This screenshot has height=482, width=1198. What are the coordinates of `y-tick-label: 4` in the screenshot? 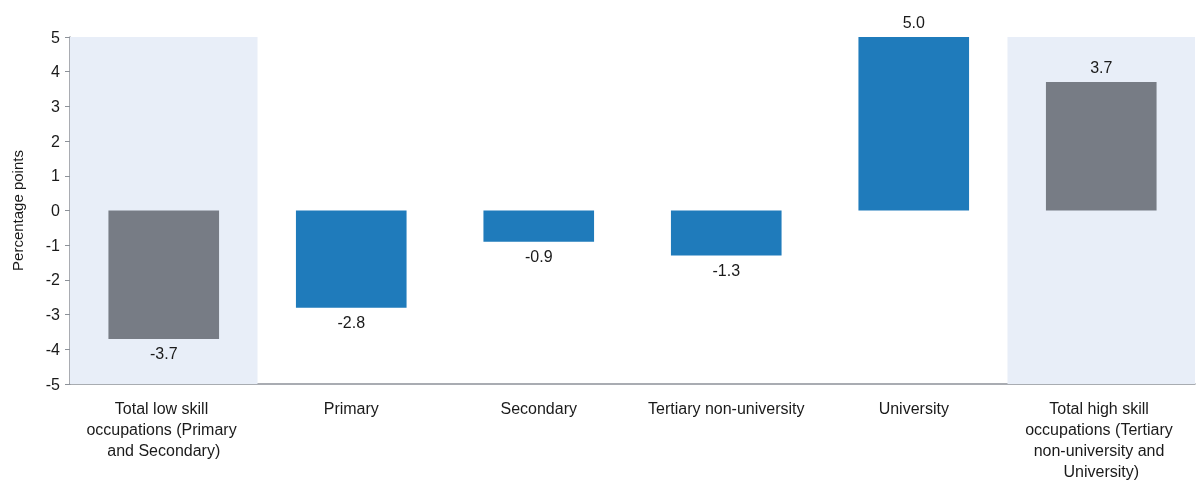 It's located at (56, 72).